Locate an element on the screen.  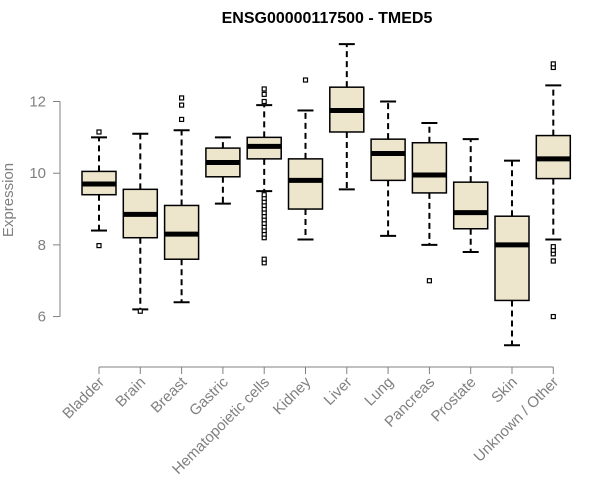
x-tick-label: Brain is located at coordinates (130, 392).